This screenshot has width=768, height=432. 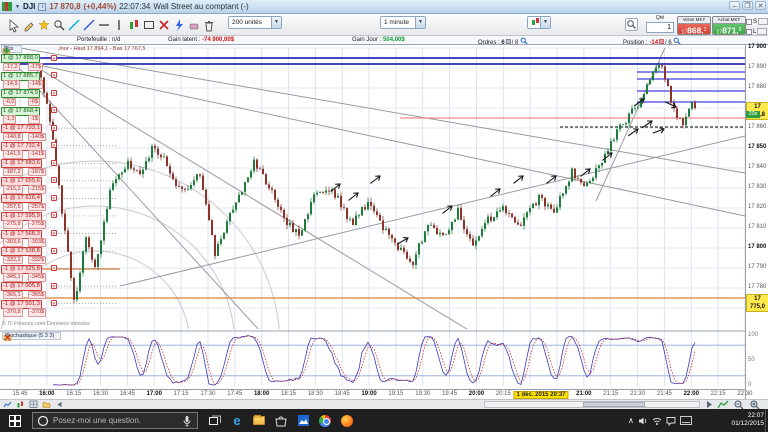 I want to click on magnifier-tool-icon, so click(x=58, y=25).